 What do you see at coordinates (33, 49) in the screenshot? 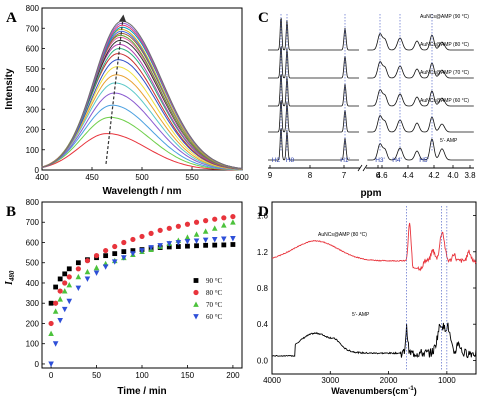
I see `y-tick-label-a: 600` at bounding box center [33, 49].